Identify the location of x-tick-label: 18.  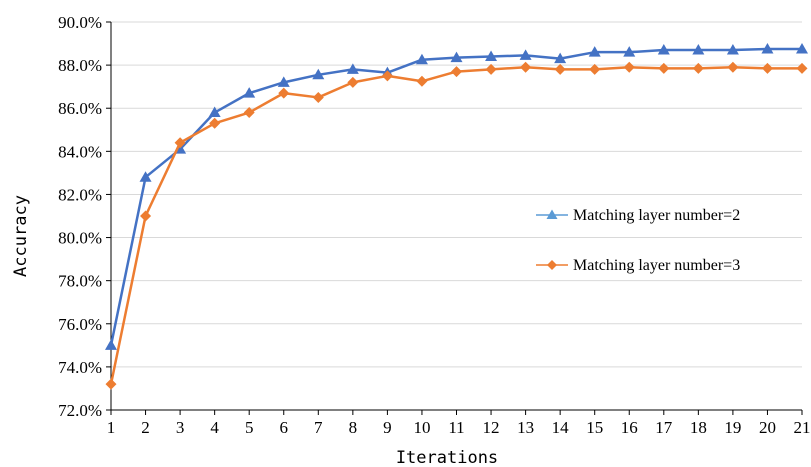
(698, 427).